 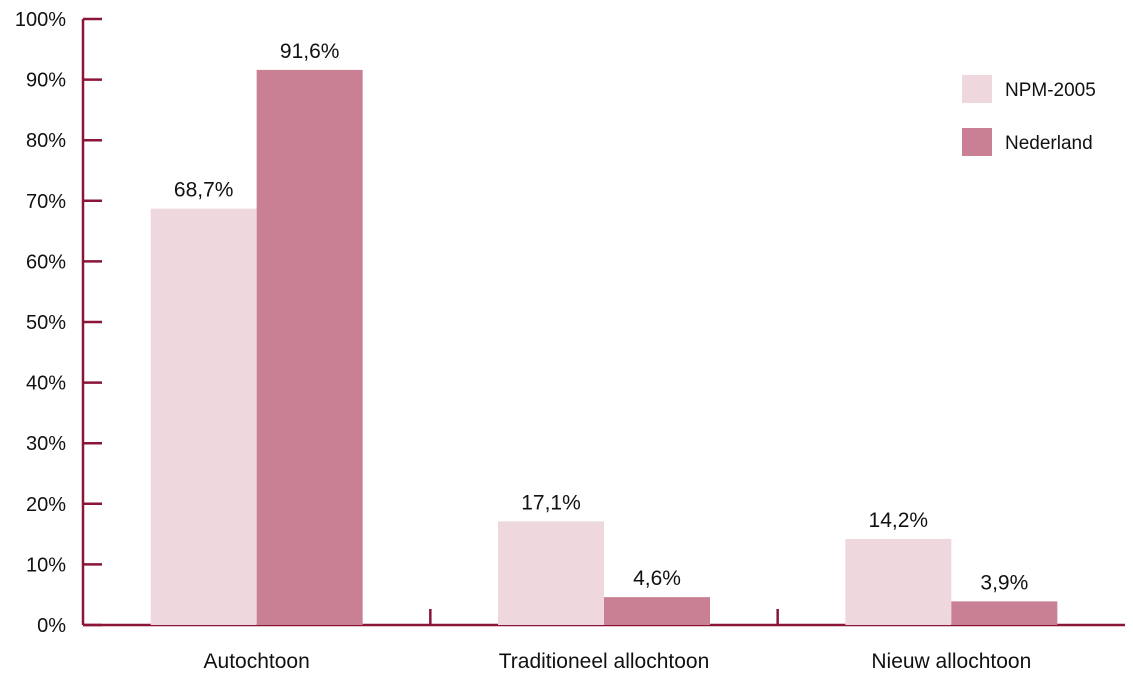 What do you see at coordinates (1029, 115) in the screenshot?
I see `legend: NPM-2005 Nederland` at bounding box center [1029, 115].